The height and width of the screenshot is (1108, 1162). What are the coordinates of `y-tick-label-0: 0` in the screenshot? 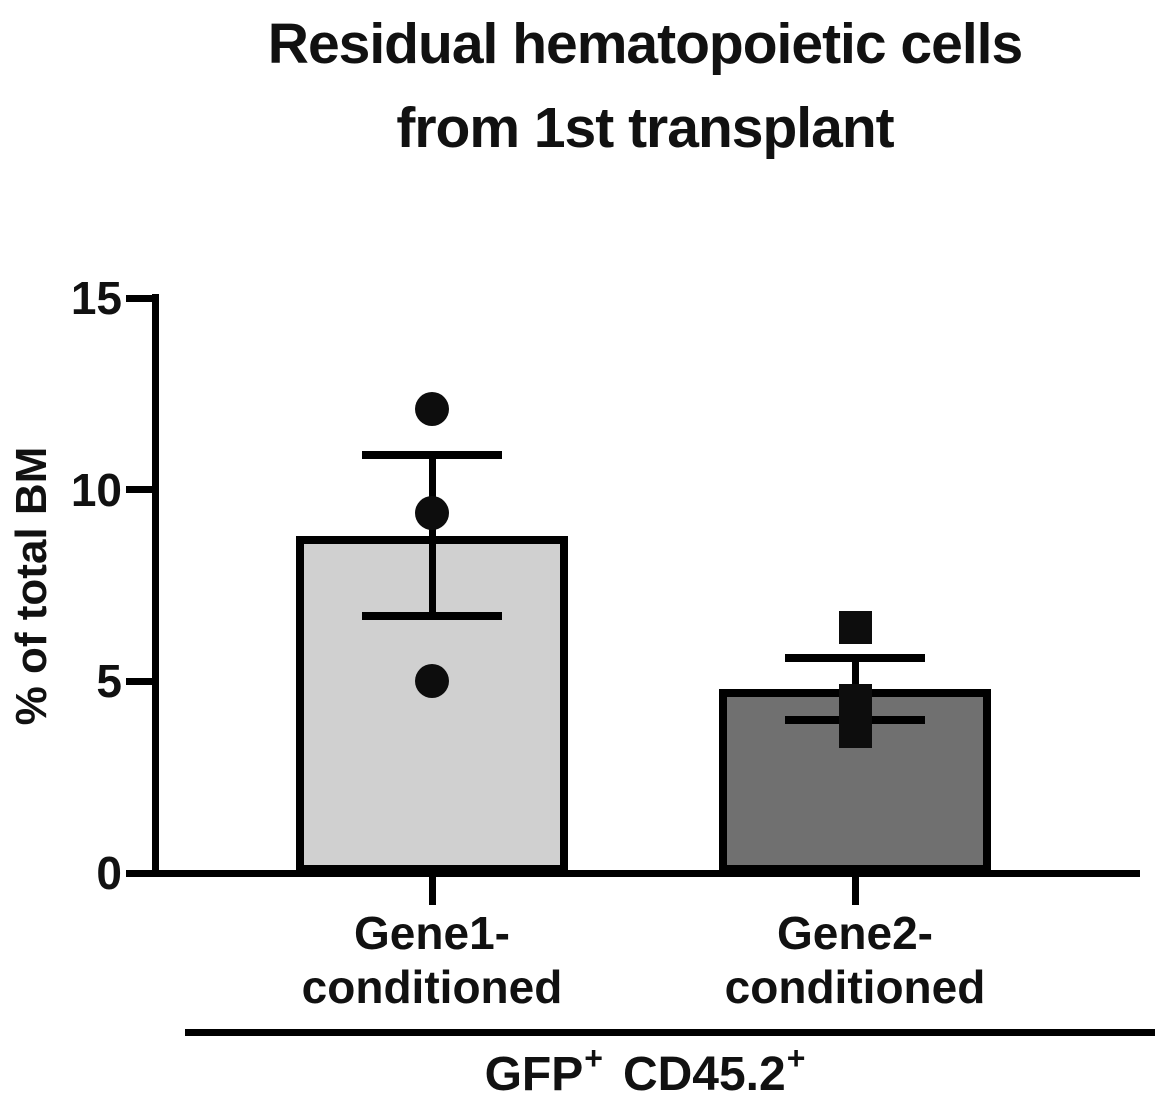 It's located at (109, 873).